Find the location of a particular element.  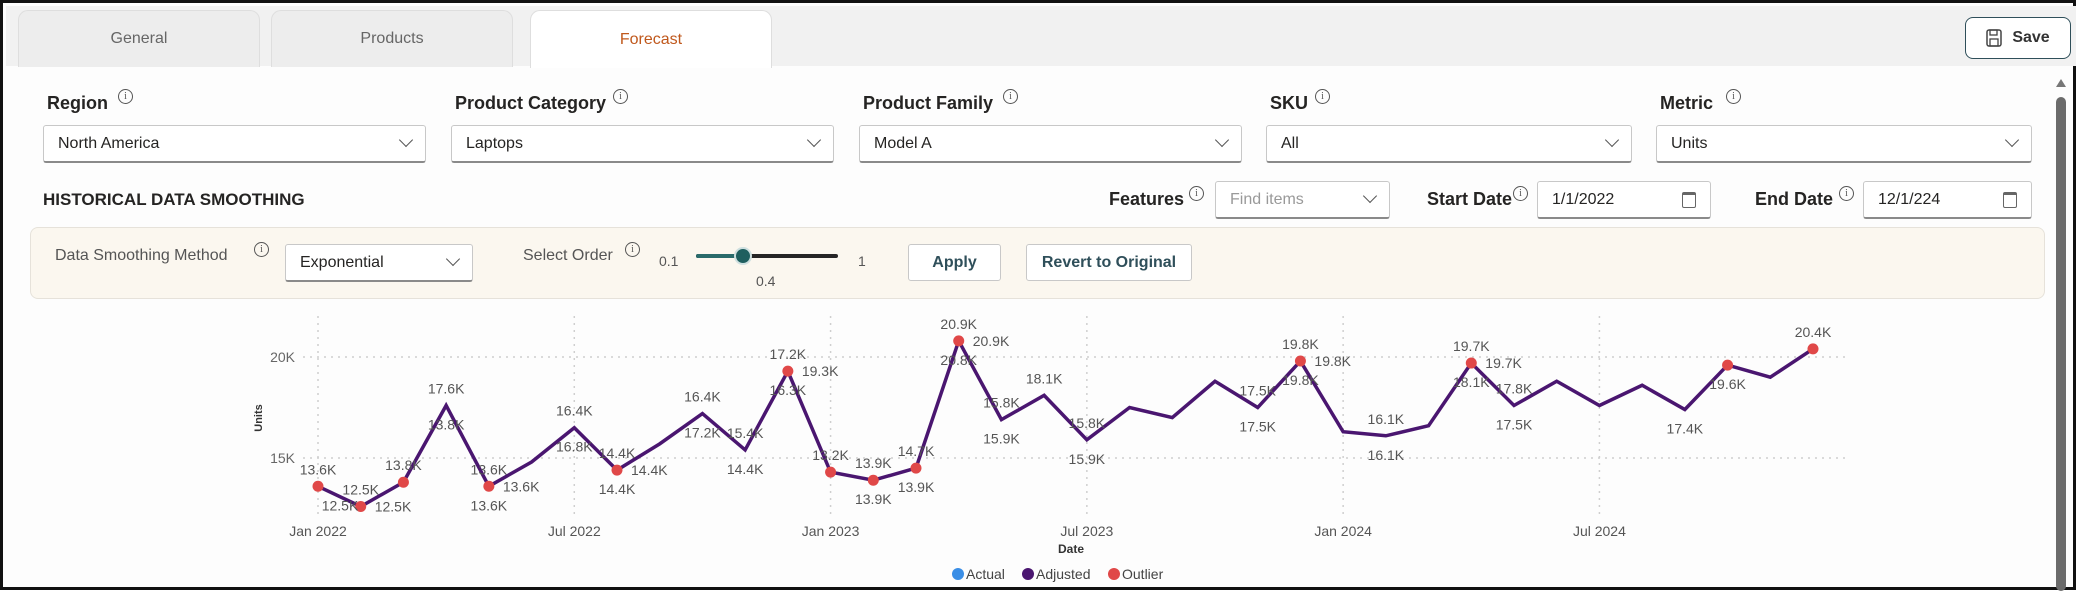

slider-value-label: 0.4 is located at coordinates (765, 281).